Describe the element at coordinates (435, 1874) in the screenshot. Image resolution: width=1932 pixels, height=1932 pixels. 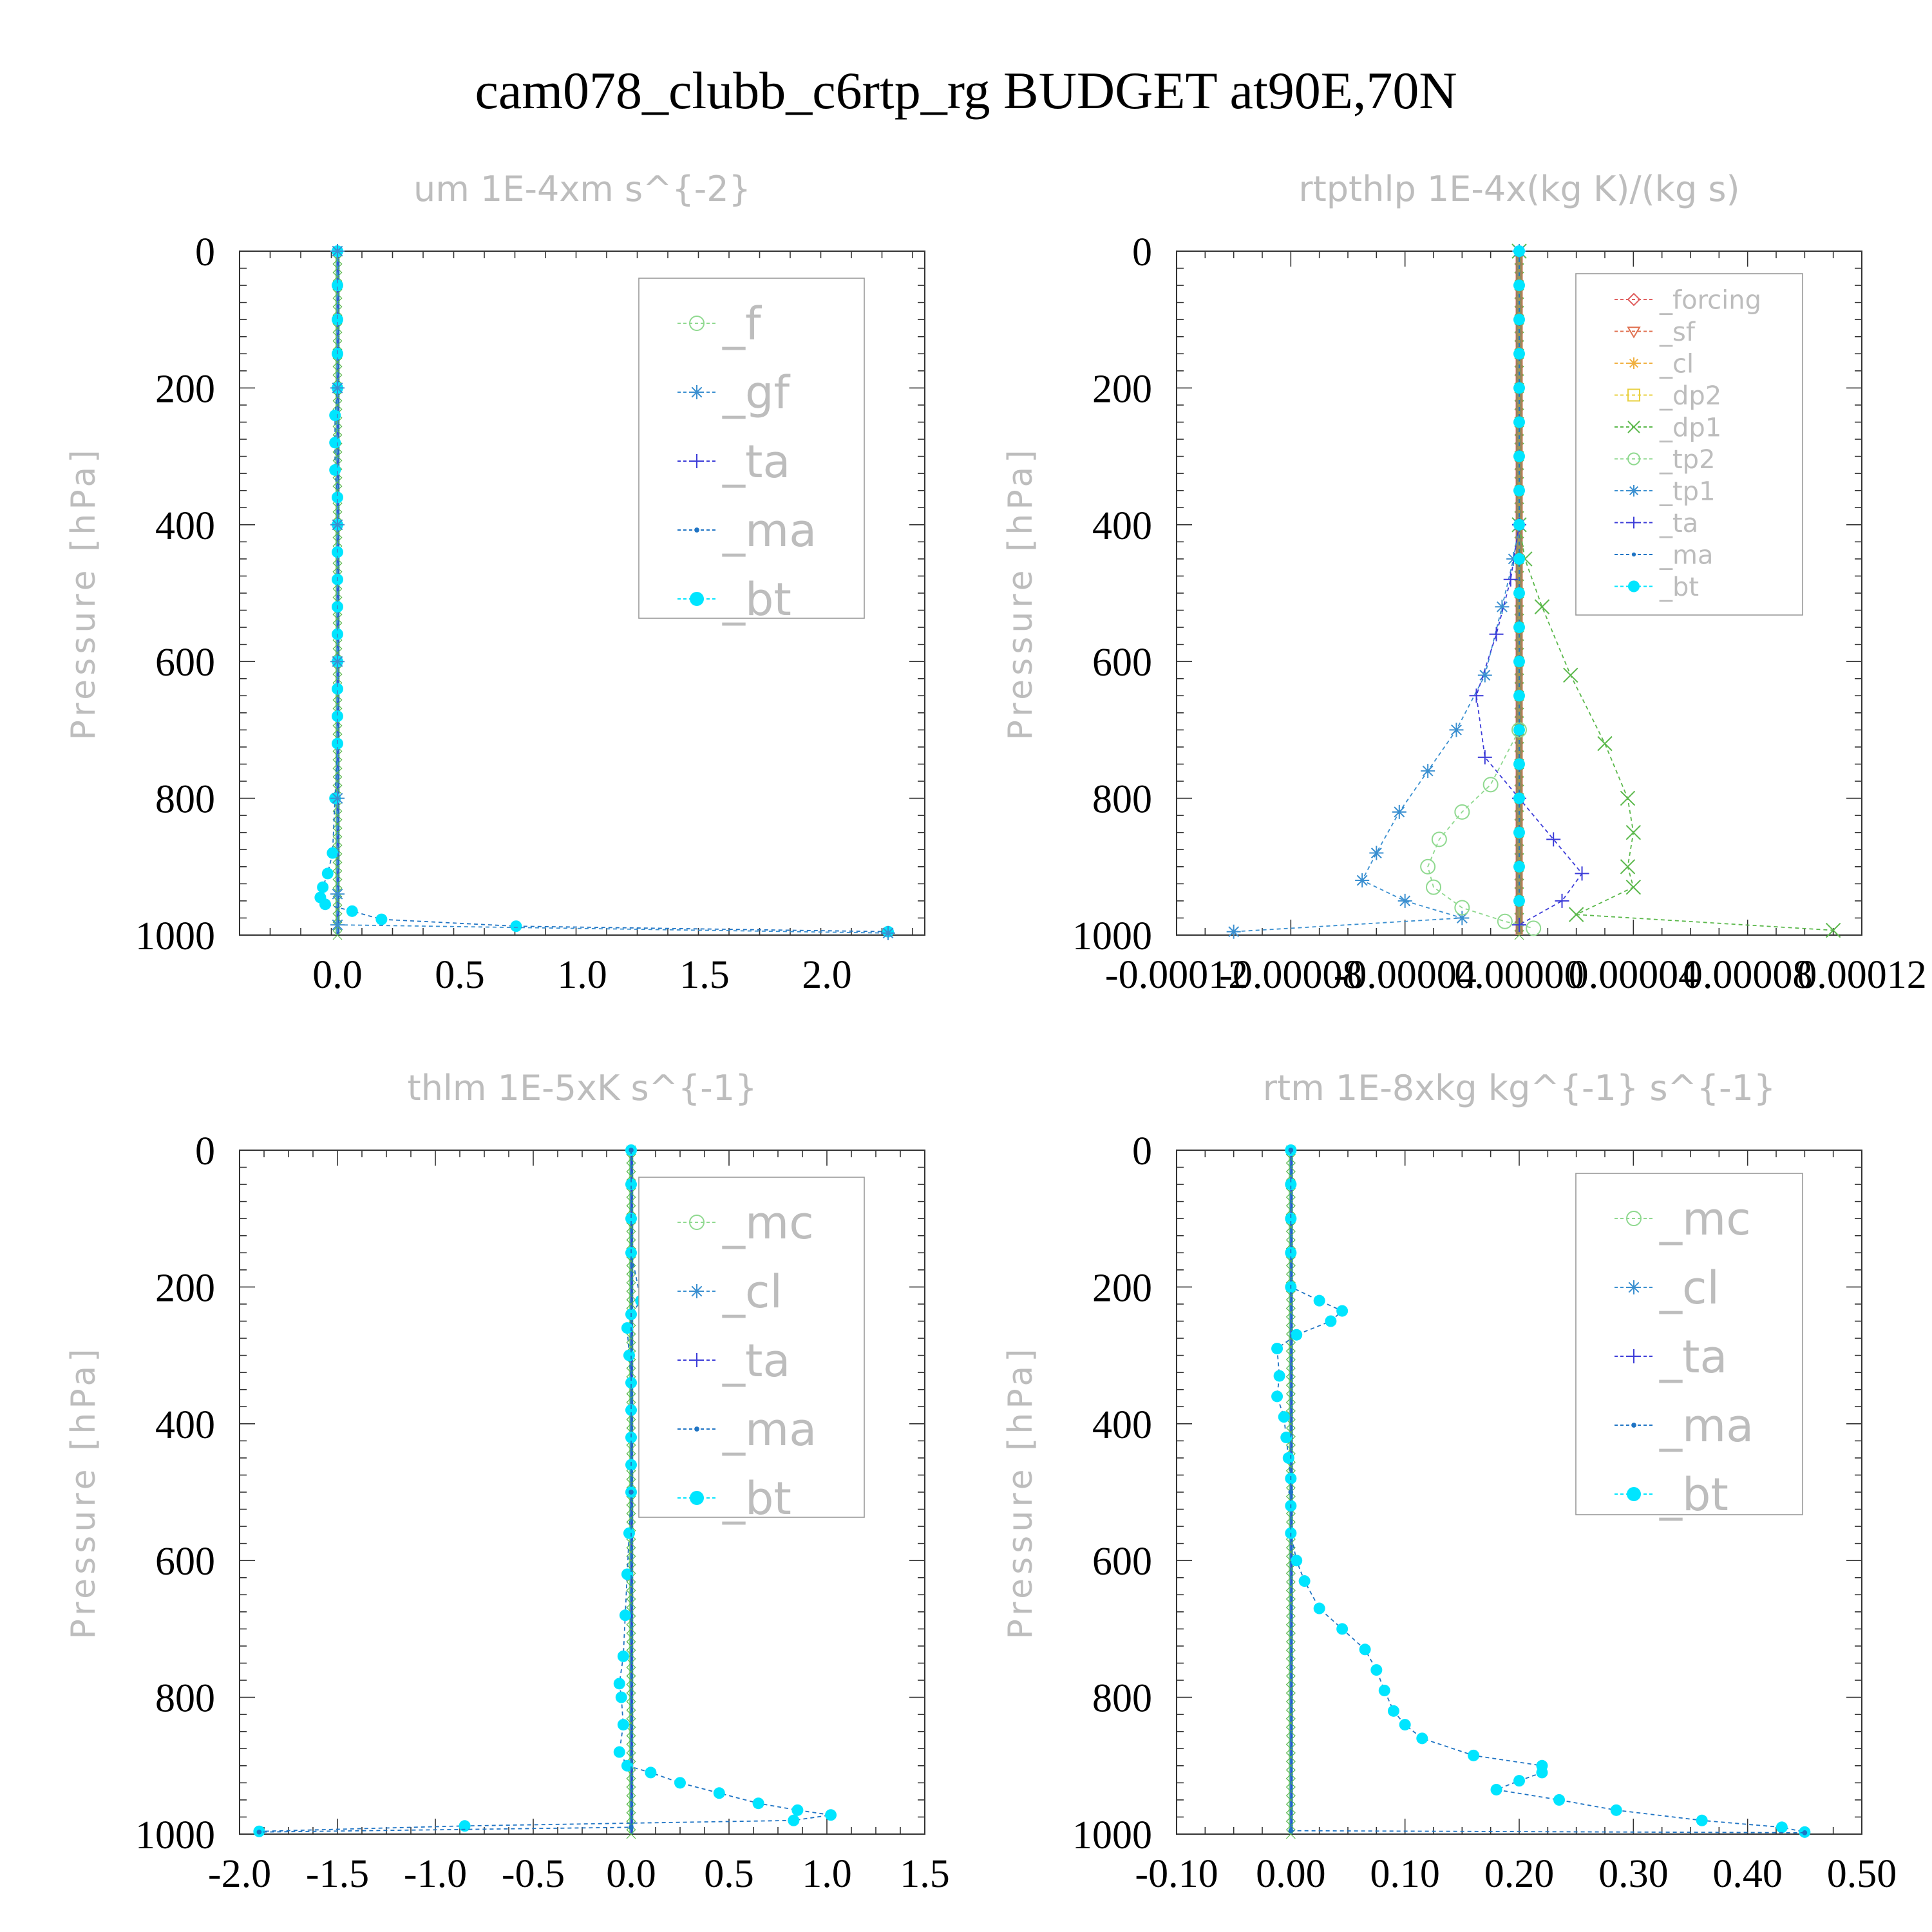
I see `x-tick-label: -1.0` at that location.